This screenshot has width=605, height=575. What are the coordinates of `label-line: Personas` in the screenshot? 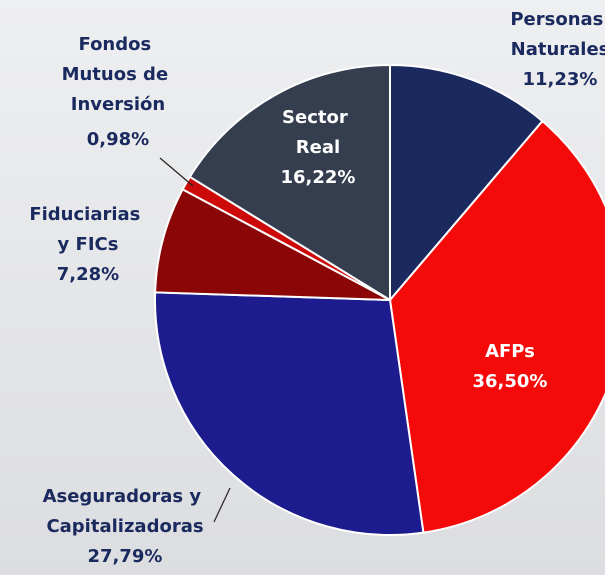 It's located at (557, 19).